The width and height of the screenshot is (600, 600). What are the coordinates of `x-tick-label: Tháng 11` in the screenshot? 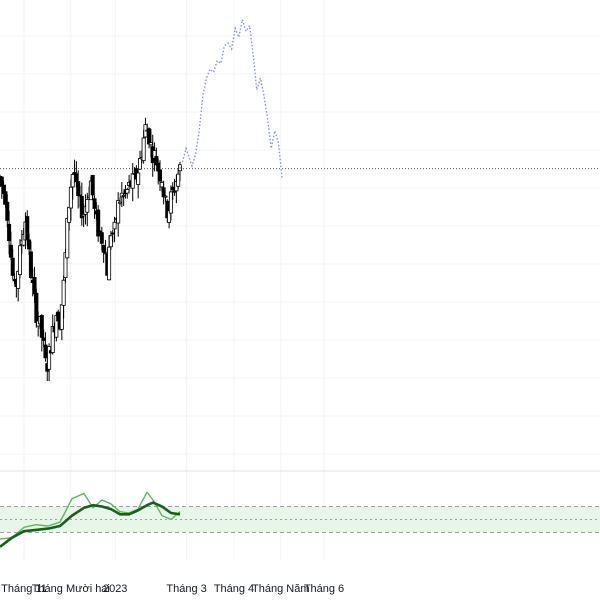 It's located at (24, 589).